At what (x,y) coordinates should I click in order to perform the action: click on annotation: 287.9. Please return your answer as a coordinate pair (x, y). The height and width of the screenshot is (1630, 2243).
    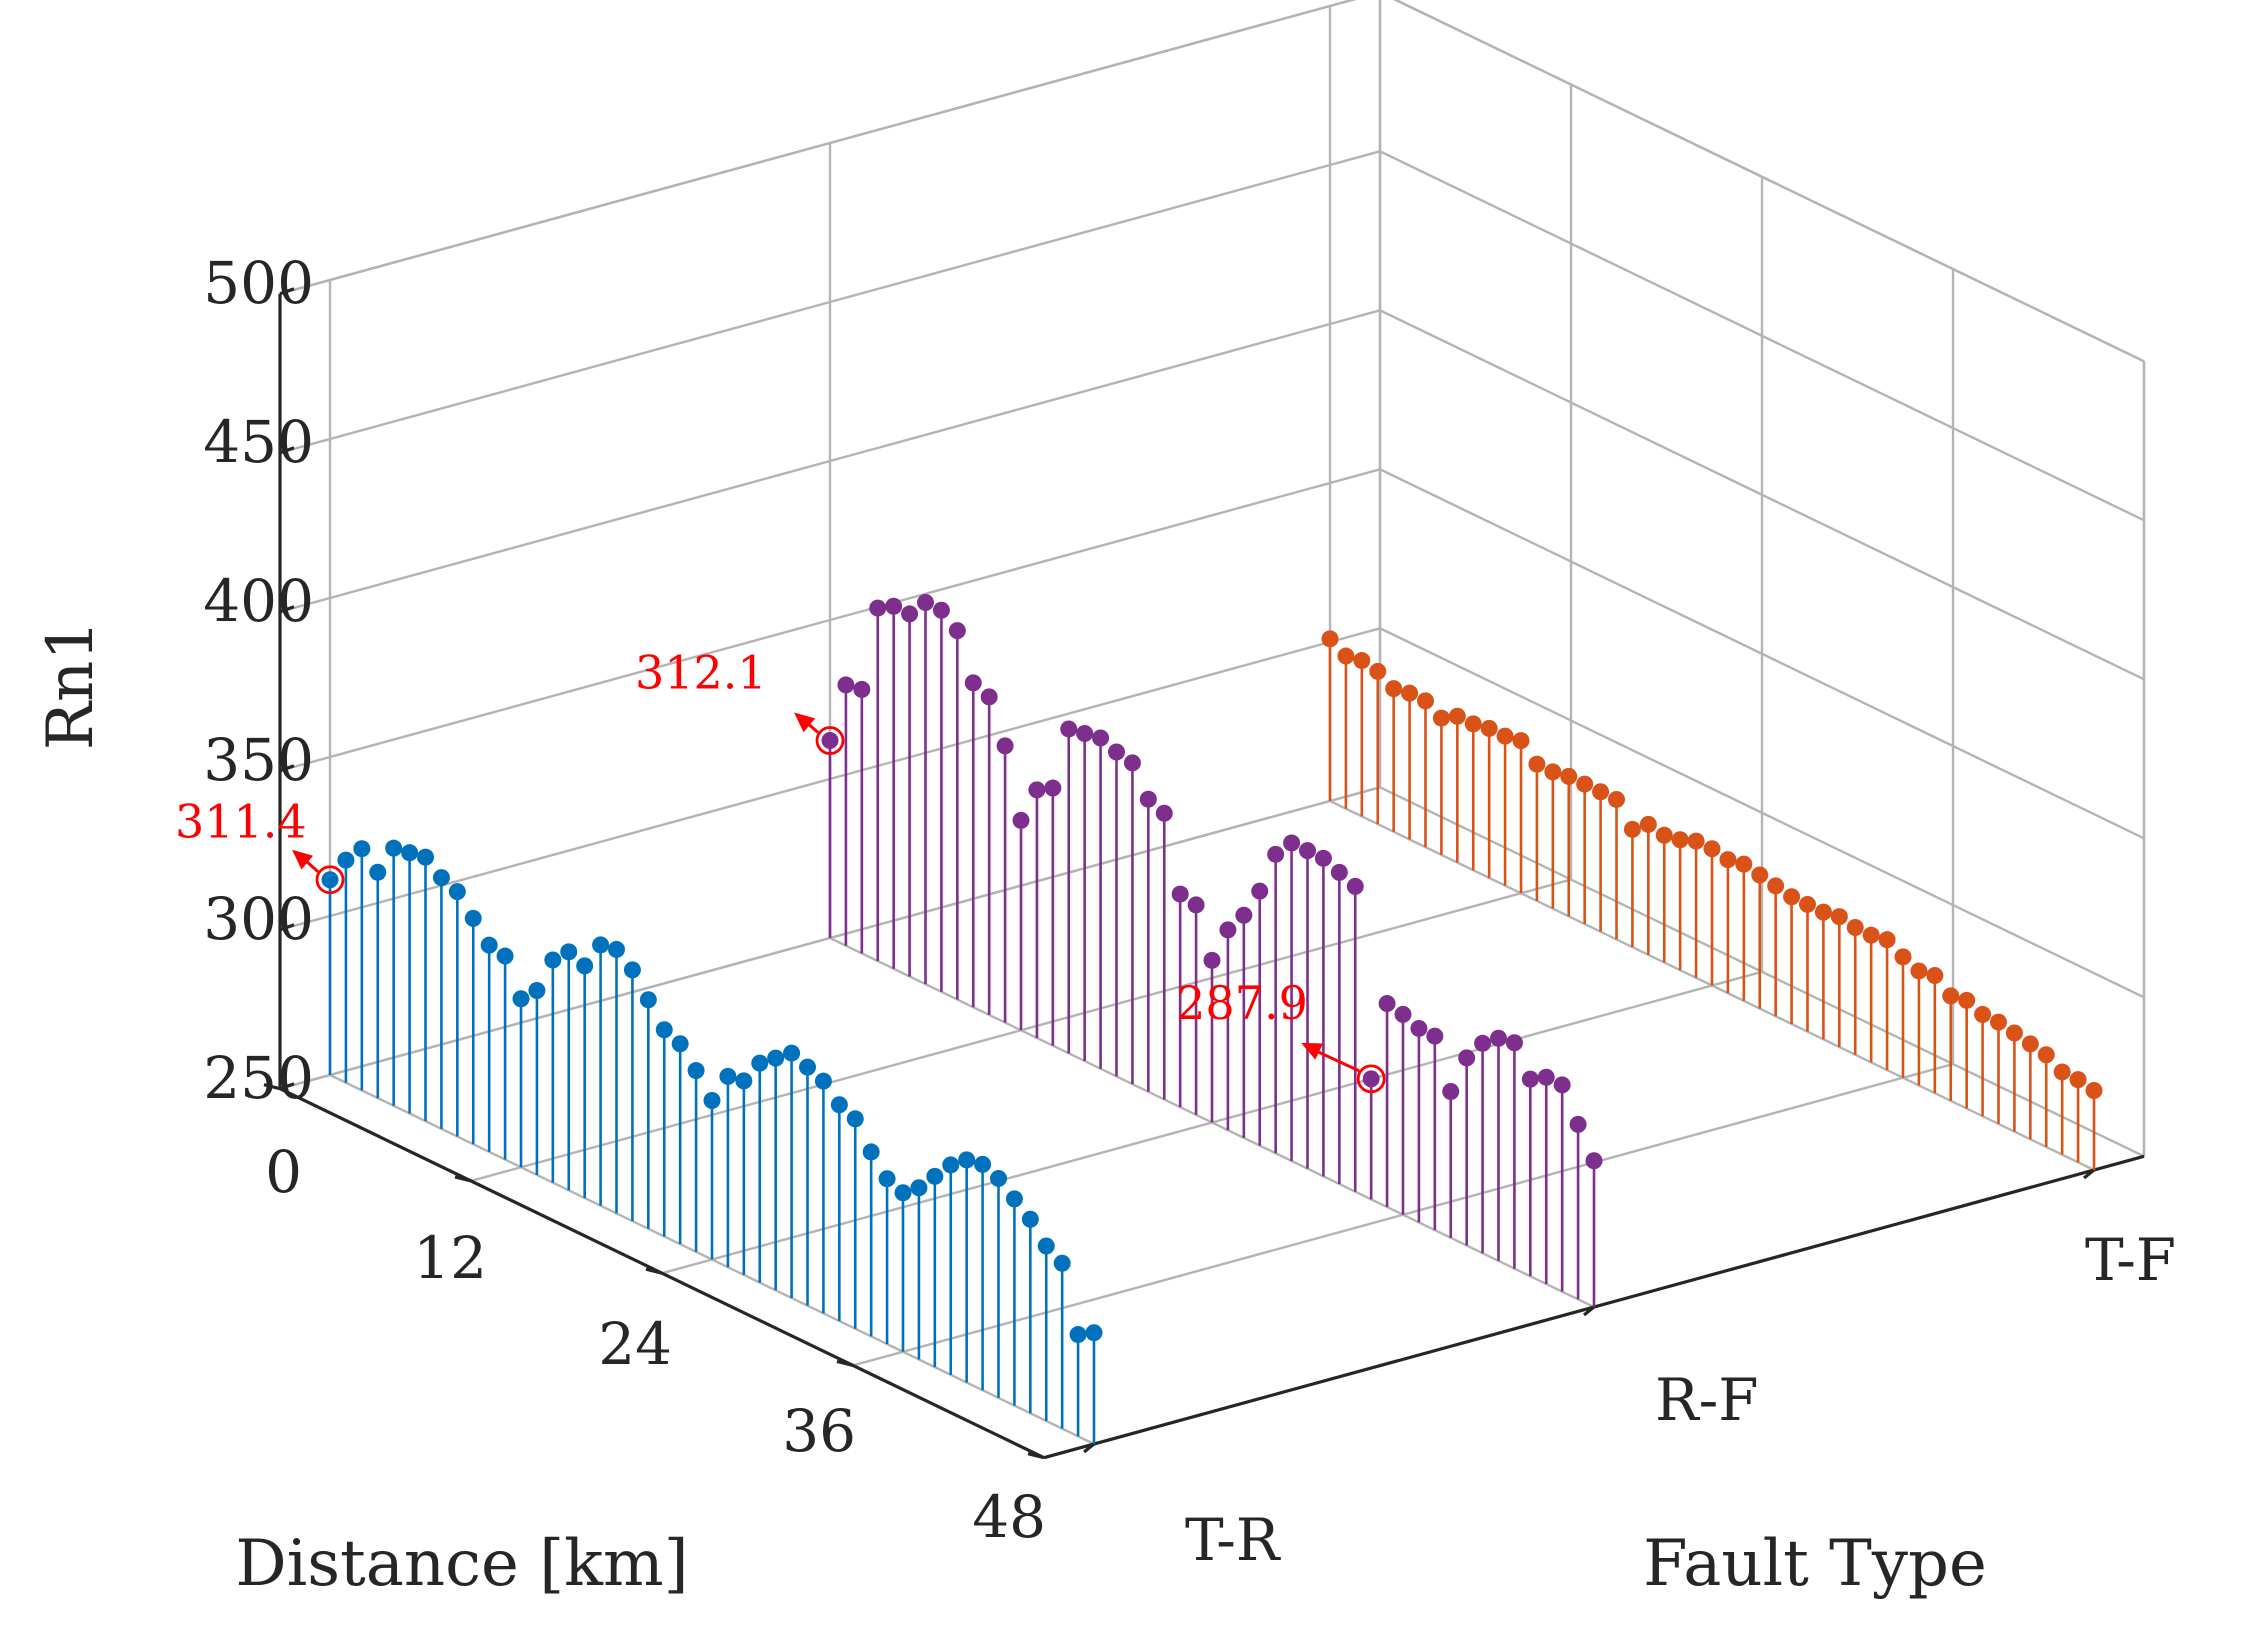
    Looking at the image, I should click on (1281, 1035).